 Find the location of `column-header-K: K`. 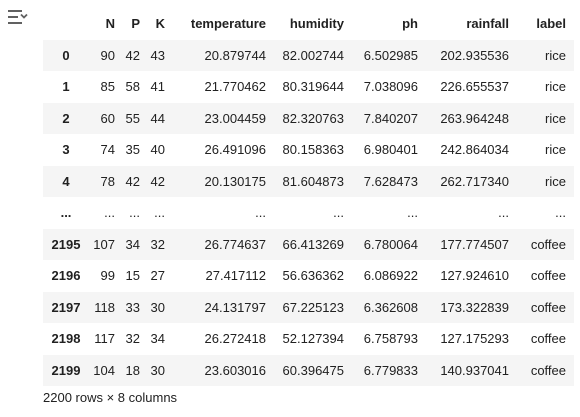

column-header-K: K is located at coordinates (160, 24).